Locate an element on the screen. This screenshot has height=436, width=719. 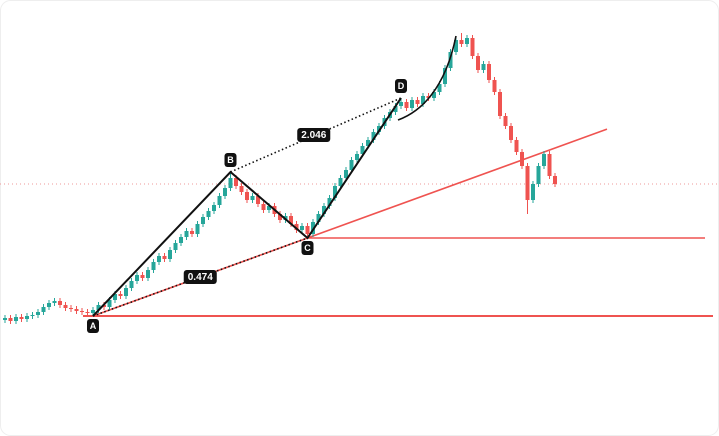
point-label: A is located at coordinates (93, 326).